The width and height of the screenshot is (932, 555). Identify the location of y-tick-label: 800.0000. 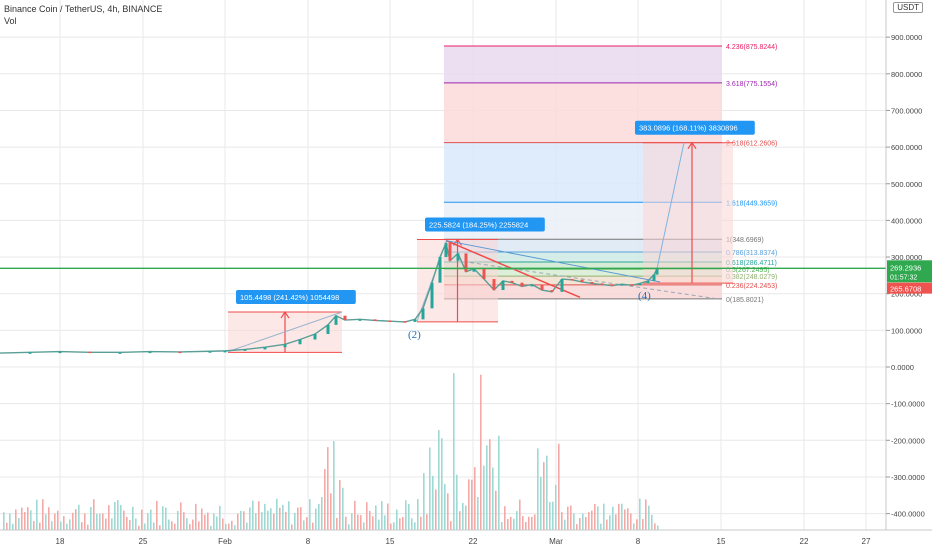
(906, 74).